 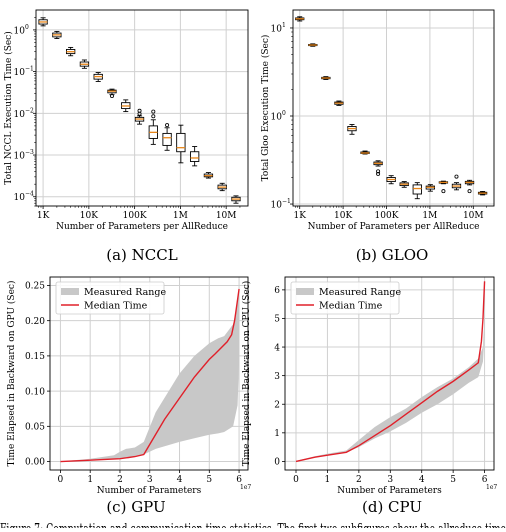 What do you see at coordinates (11, 374) in the screenshot?
I see `y-axis-label: Time Elapsed in Backward on GPU (Sec)` at bounding box center [11, 374].